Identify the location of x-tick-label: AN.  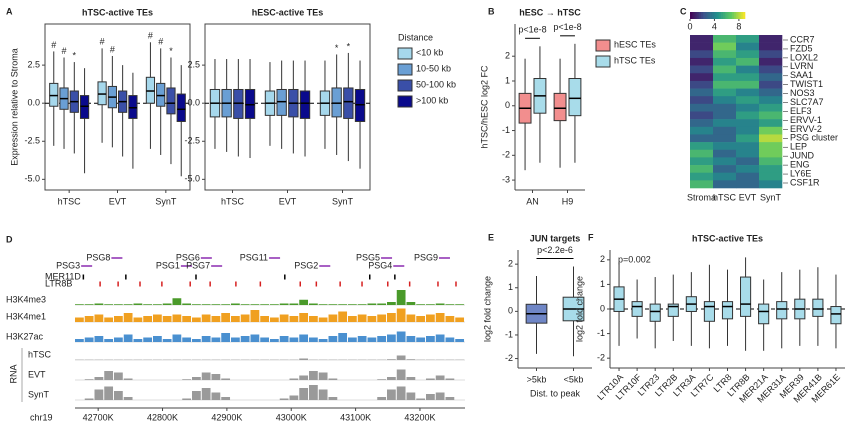
(532, 201).